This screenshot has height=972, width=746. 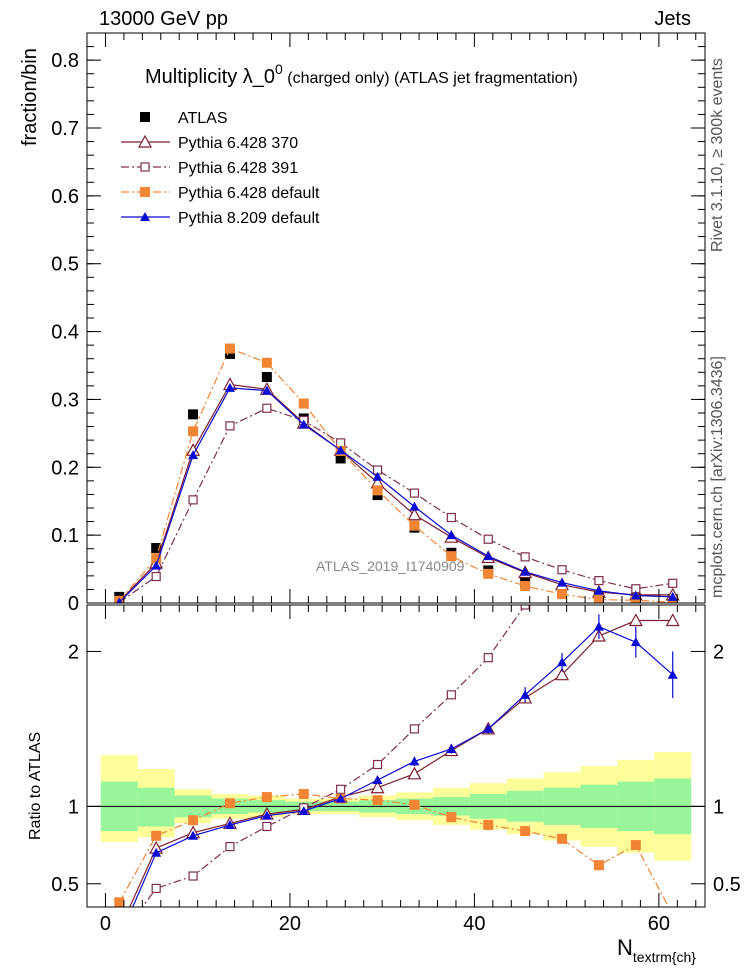 I want to click on ratio-band-green, so click(x=156, y=807).